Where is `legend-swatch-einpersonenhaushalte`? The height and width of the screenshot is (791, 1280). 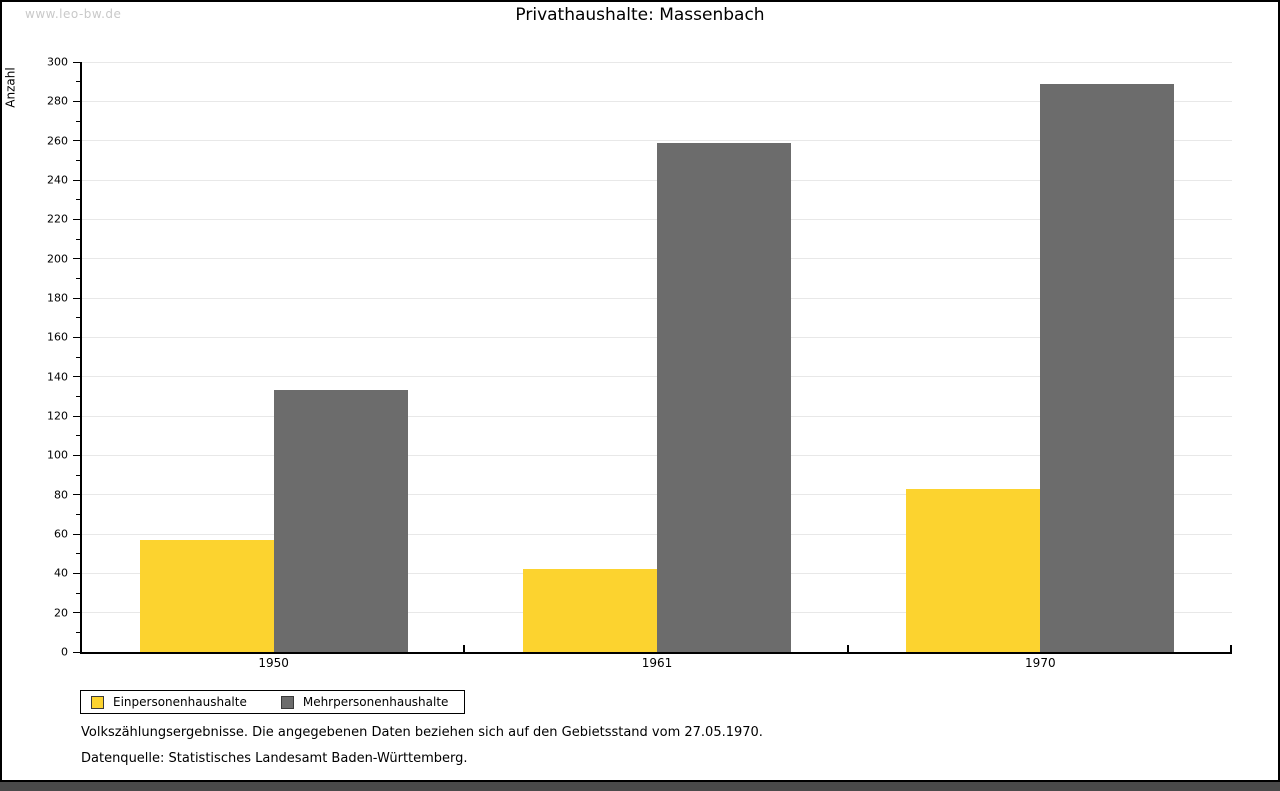
legend-swatch-einpersonenhaushalte is located at coordinates (97, 702).